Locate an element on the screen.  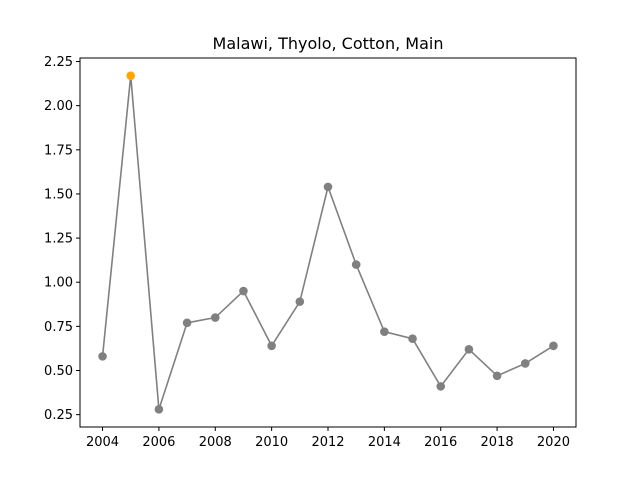
y-tick-label: 0.75 is located at coordinates (58, 327).